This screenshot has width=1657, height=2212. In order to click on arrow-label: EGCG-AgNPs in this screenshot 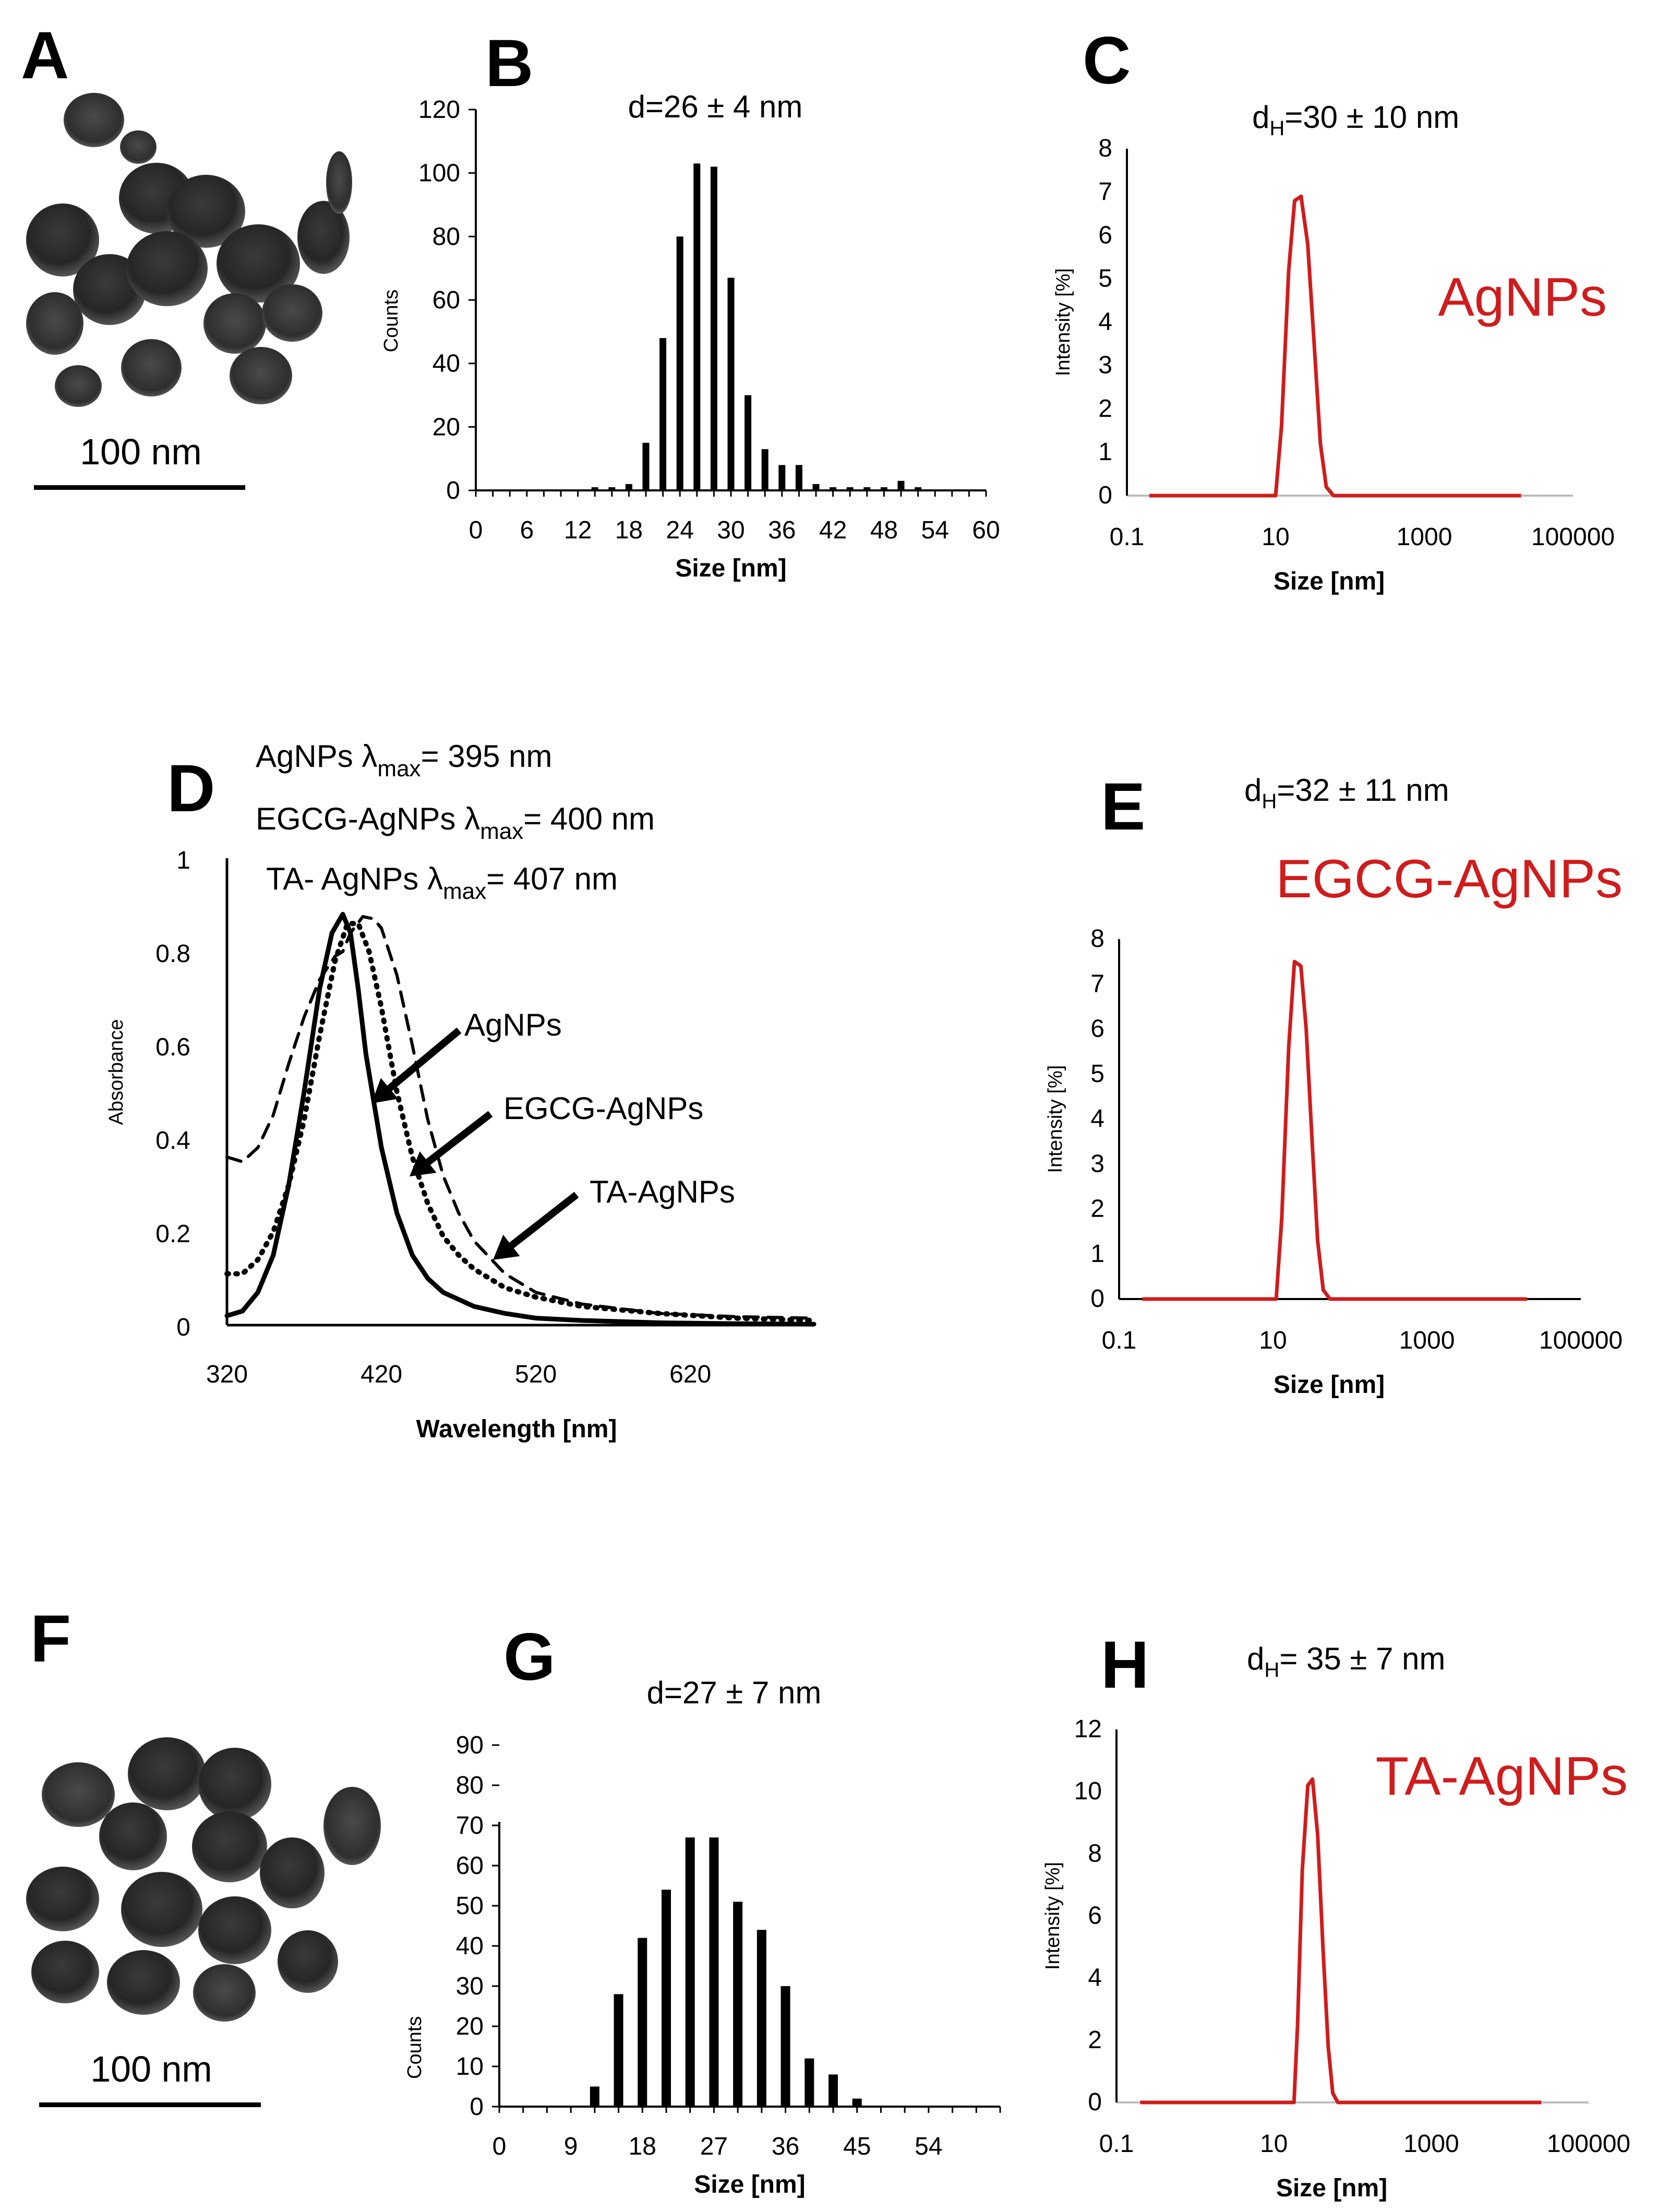, I will do `click(603, 1108)`.